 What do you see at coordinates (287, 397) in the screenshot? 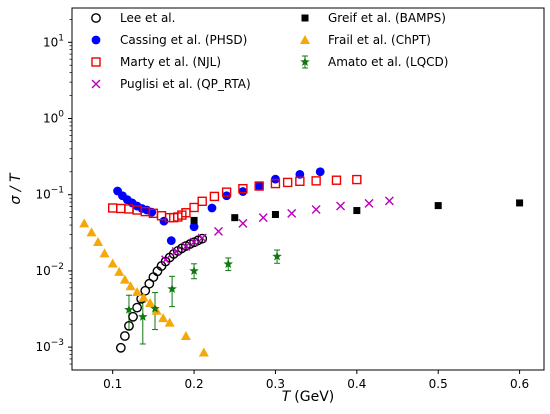
I see `x-axis-variable: T` at bounding box center [287, 397].